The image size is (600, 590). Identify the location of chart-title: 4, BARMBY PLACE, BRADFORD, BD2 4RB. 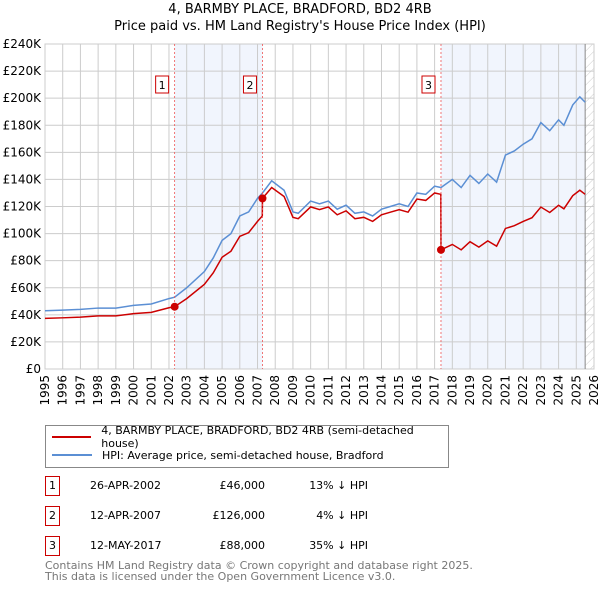
(300, 9).